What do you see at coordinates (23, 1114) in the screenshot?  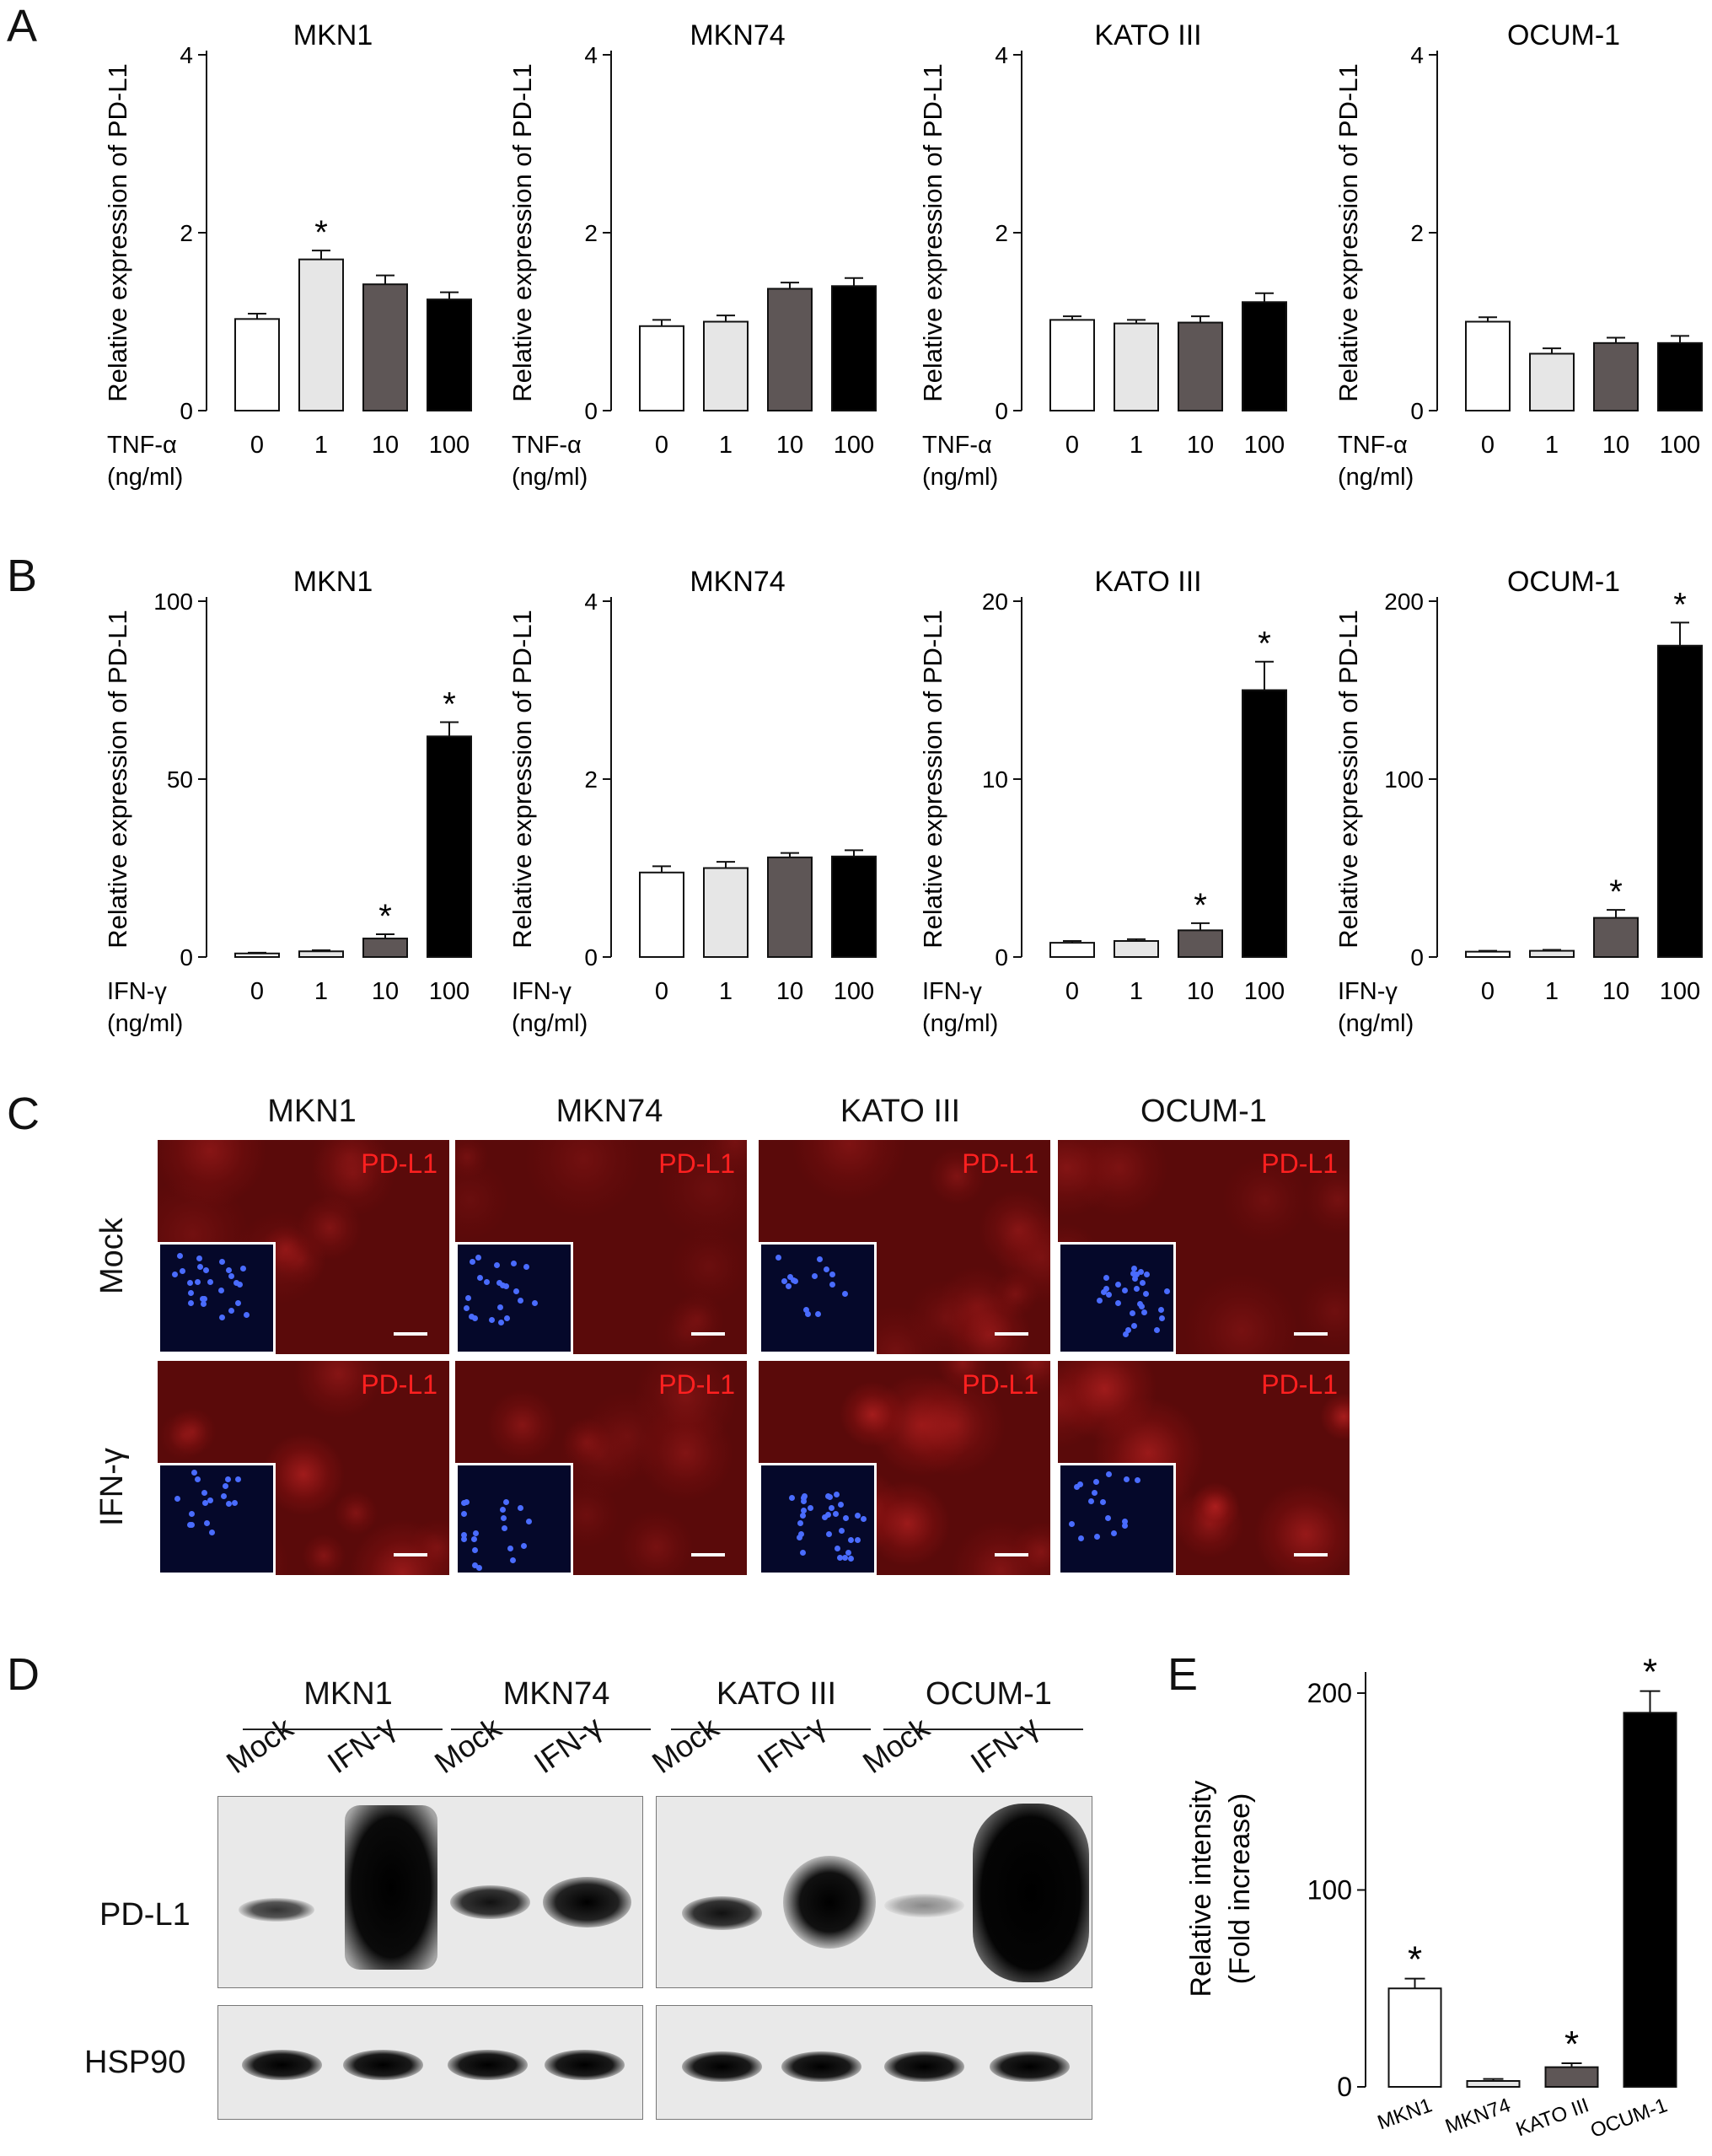 I see `panel-letter-c: C` at bounding box center [23, 1114].